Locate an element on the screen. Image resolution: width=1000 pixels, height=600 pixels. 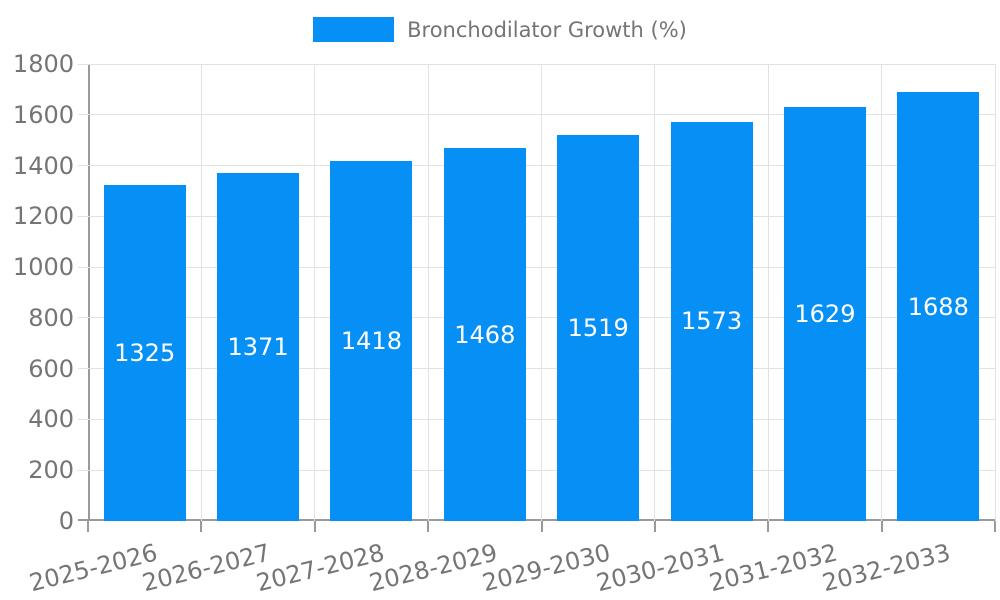
y-axis-tick-label: 600 is located at coordinates (51, 368).